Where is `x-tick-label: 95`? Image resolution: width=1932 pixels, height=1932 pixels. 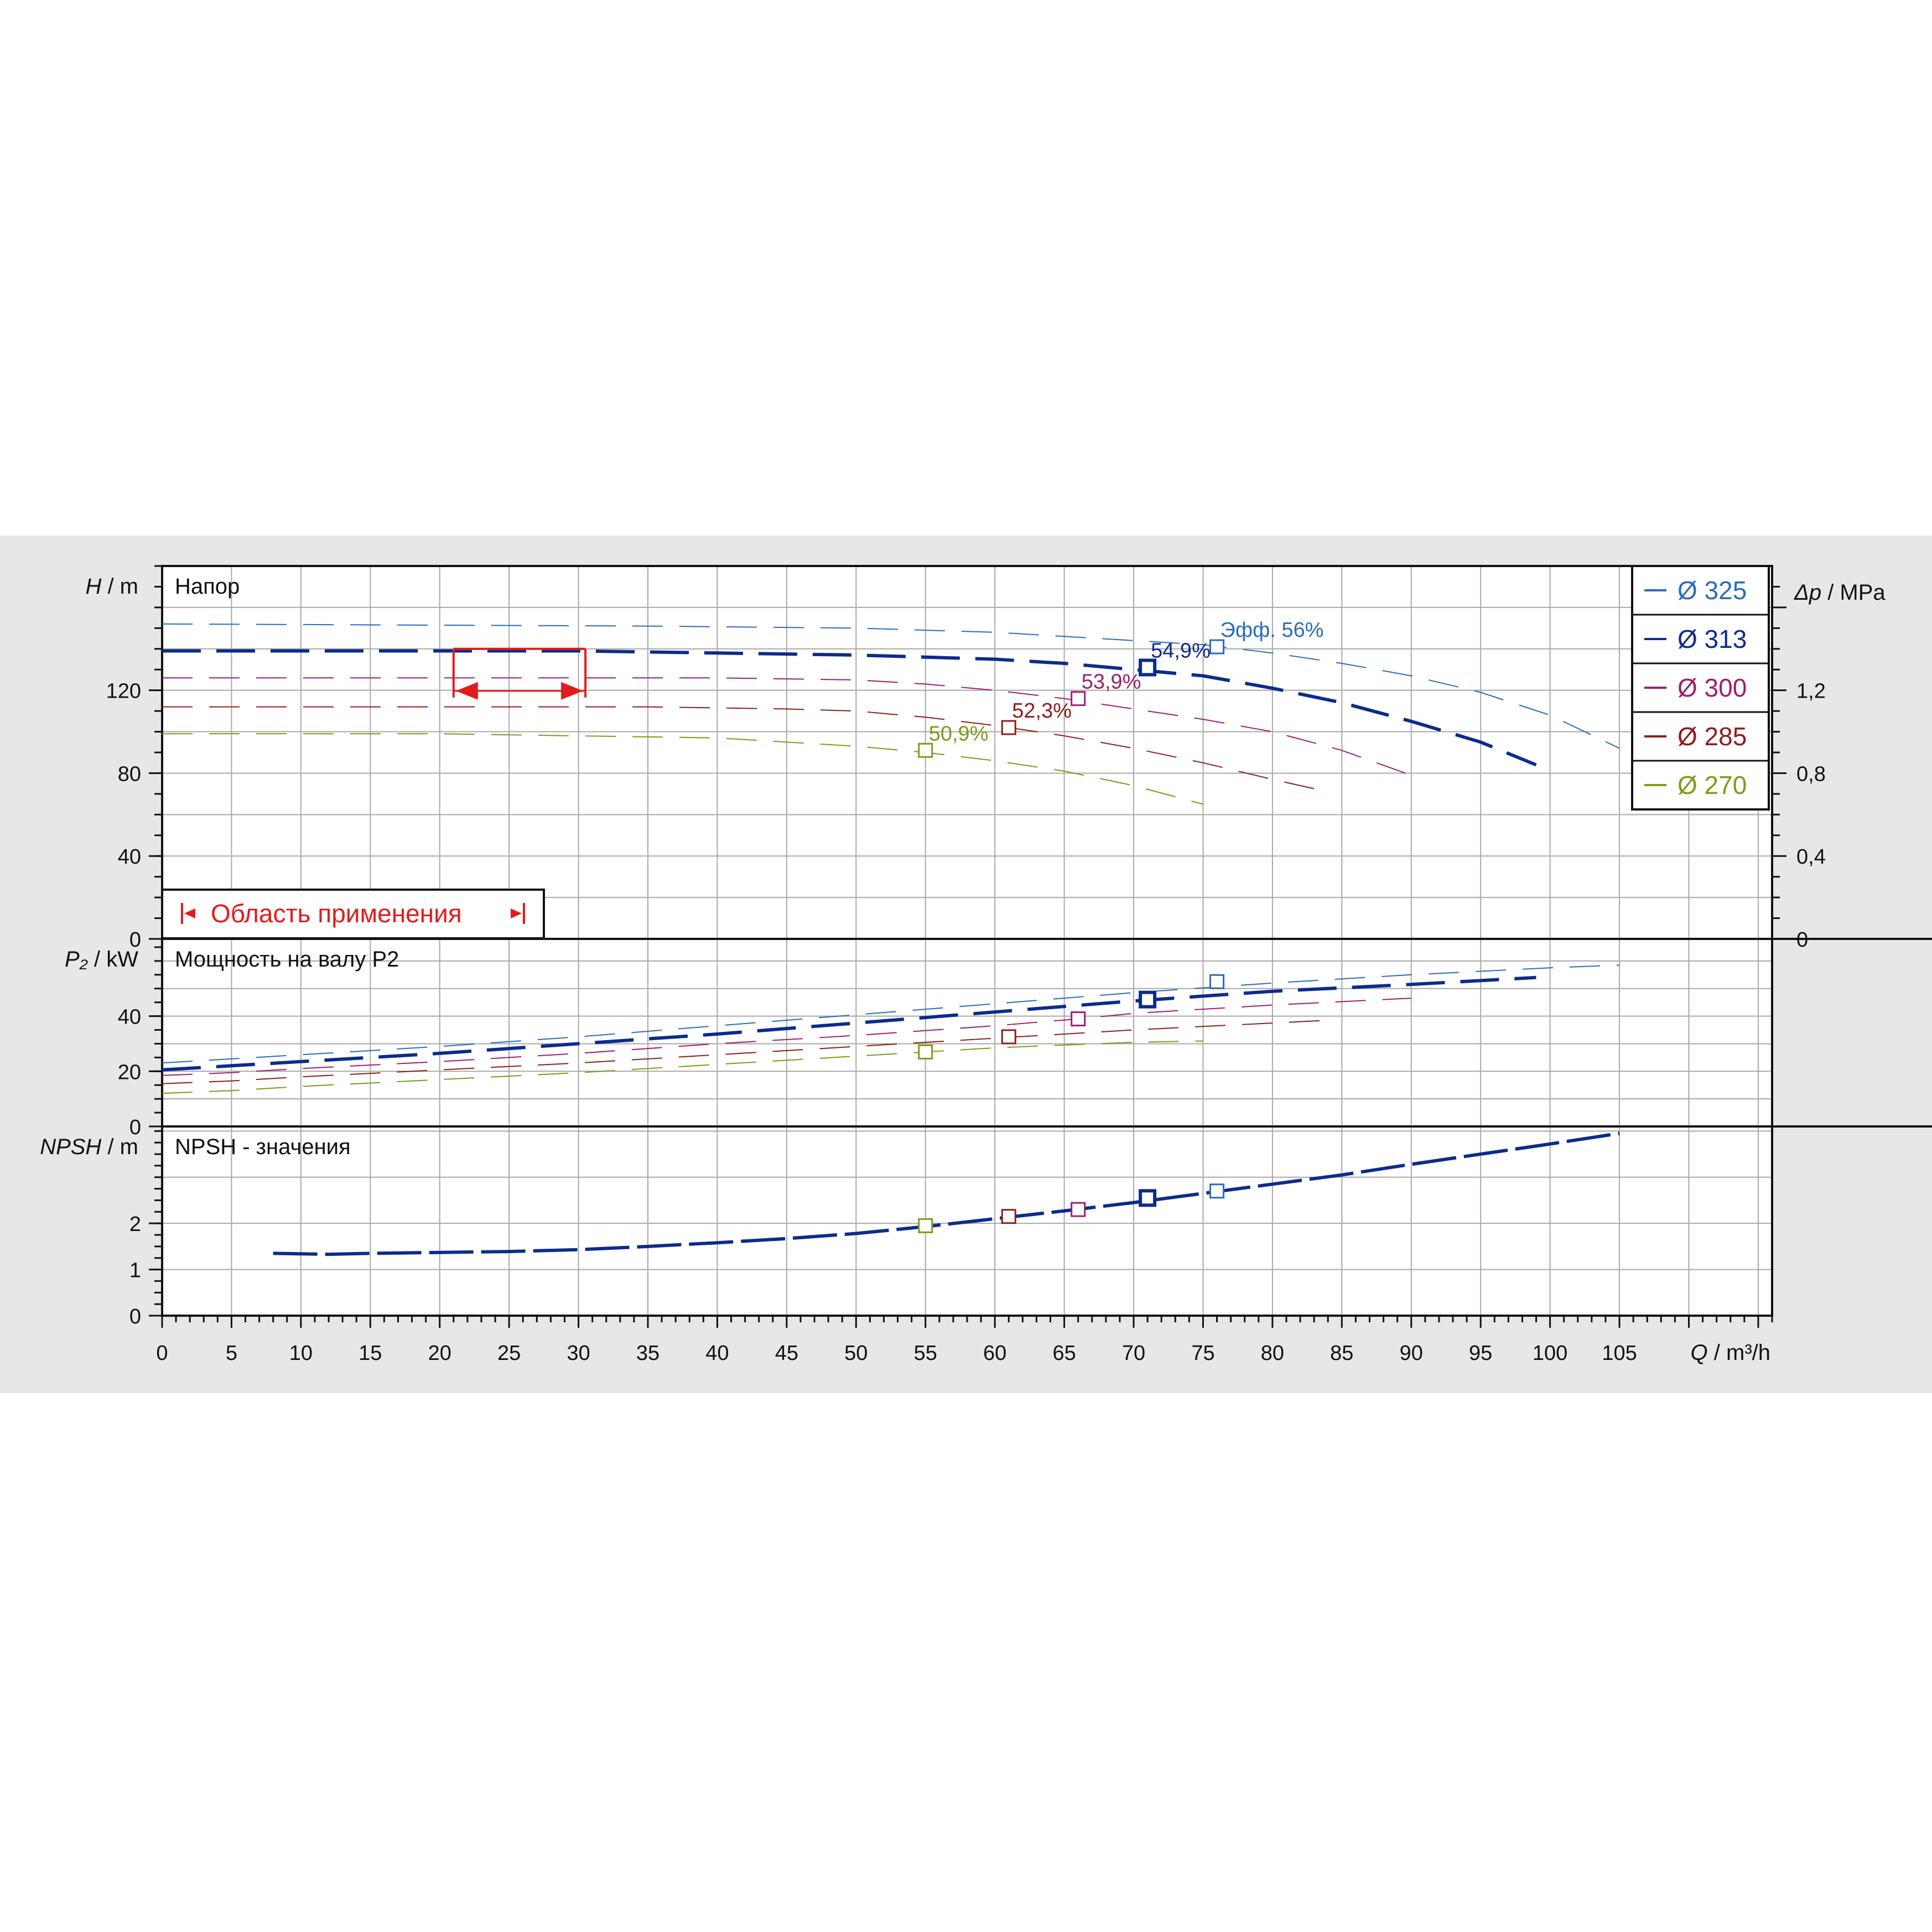 x-tick-label: 95 is located at coordinates (1480, 1353).